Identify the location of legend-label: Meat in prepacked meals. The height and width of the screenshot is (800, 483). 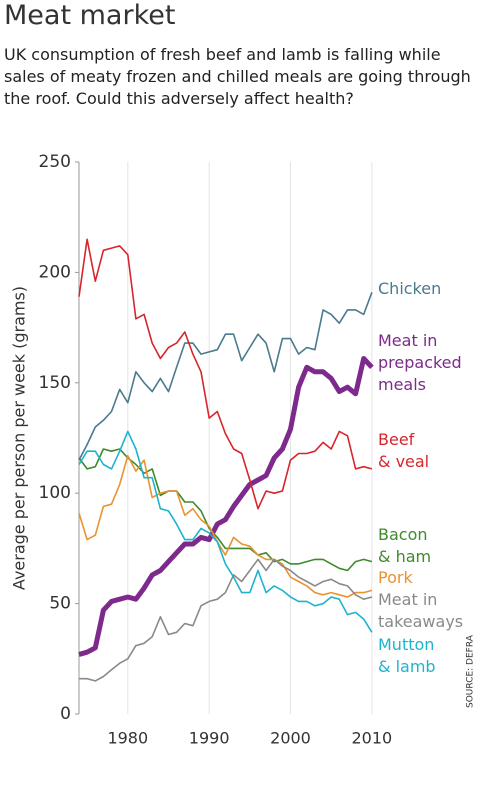
(420, 362).